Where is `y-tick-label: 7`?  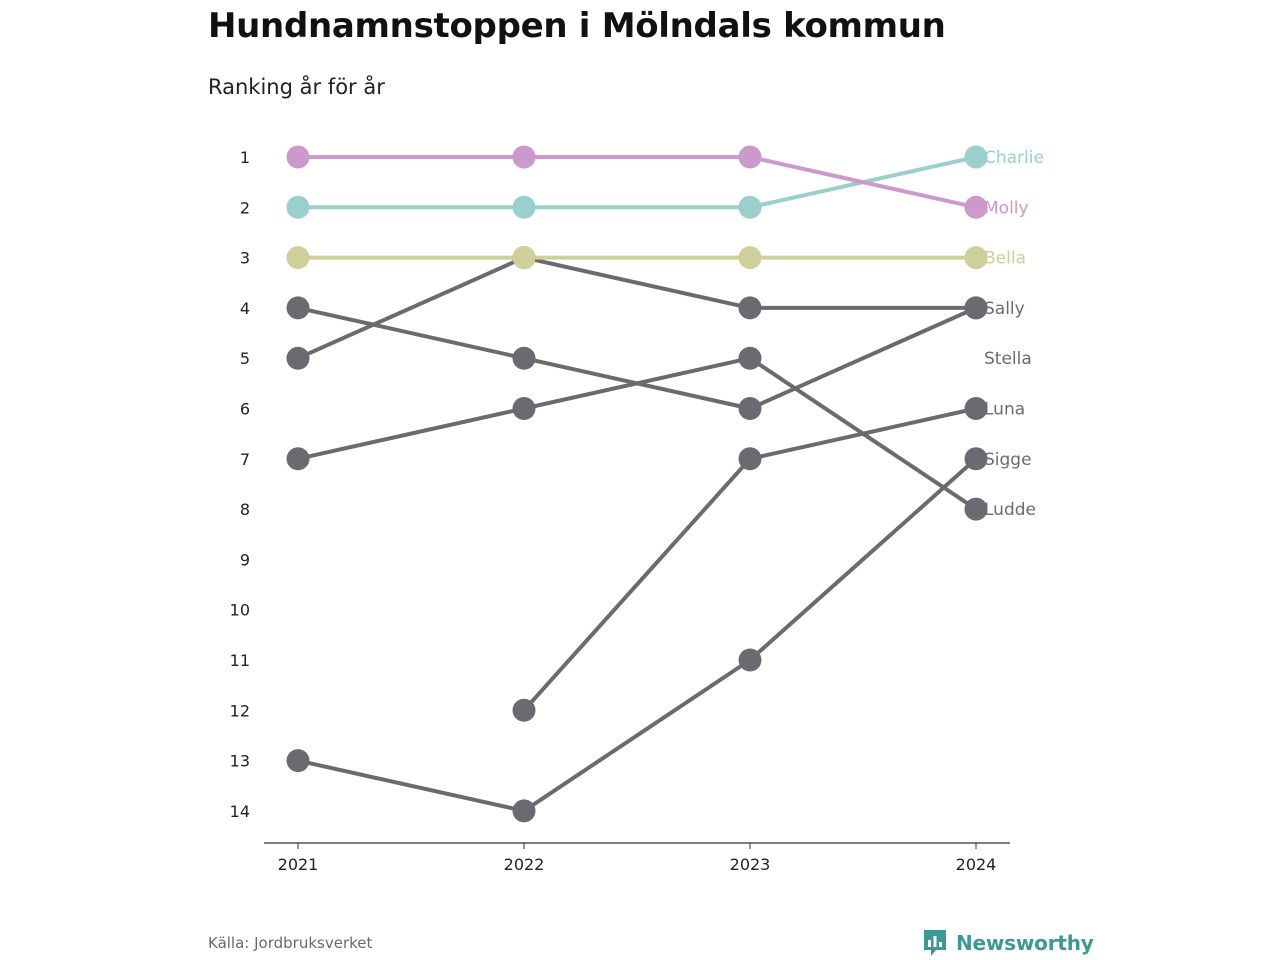 y-tick-label: 7 is located at coordinates (245, 459).